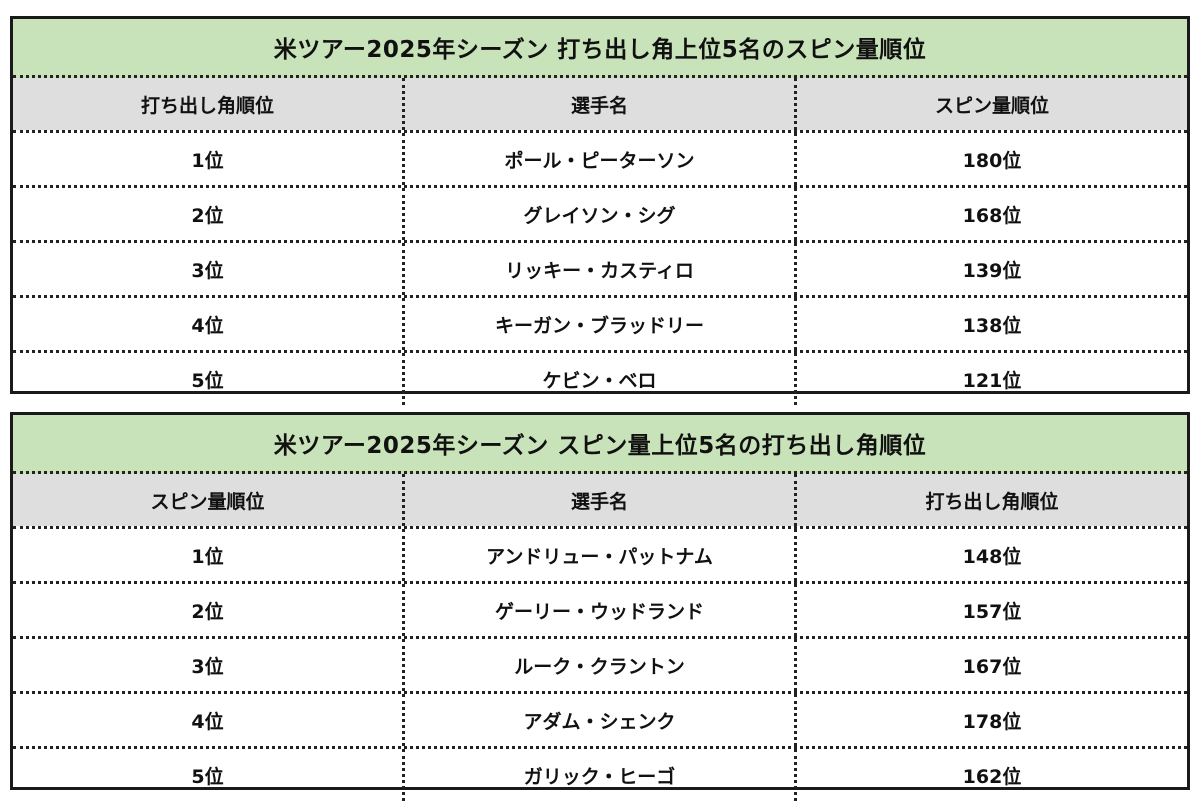  Describe the element at coordinates (992, 270) in the screenshot. I see `rank-cell: 139位` at that location.